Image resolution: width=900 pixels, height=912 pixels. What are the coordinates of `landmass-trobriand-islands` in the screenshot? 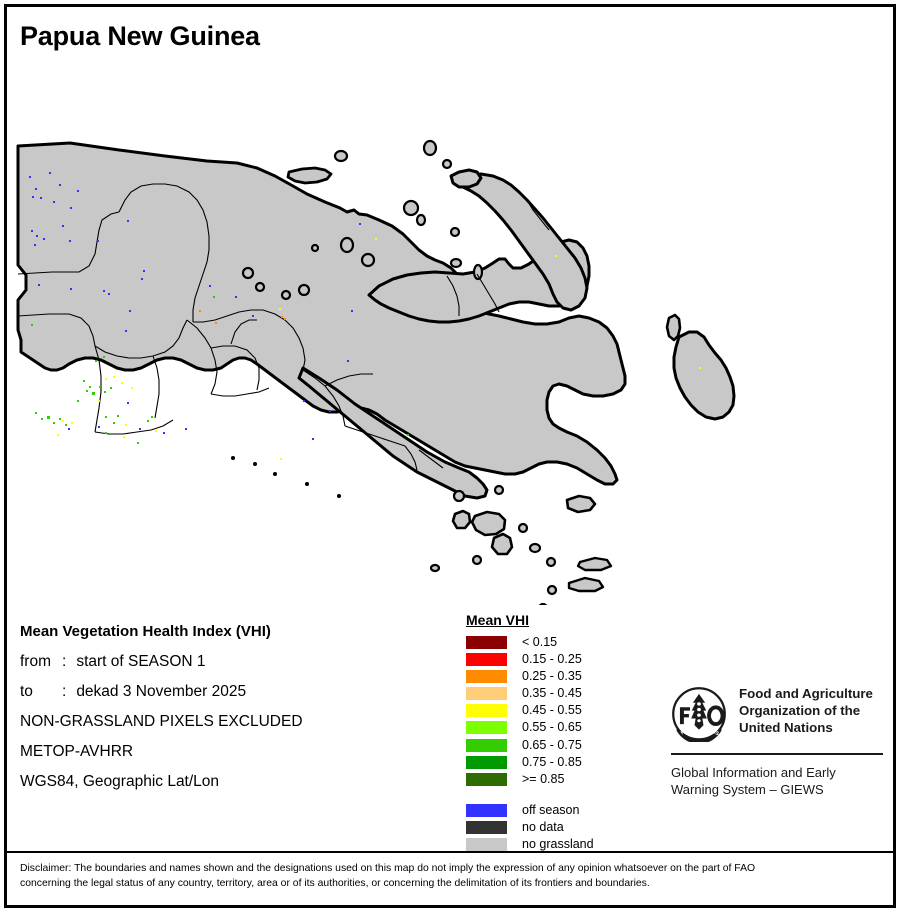 It's located at (581, 504).